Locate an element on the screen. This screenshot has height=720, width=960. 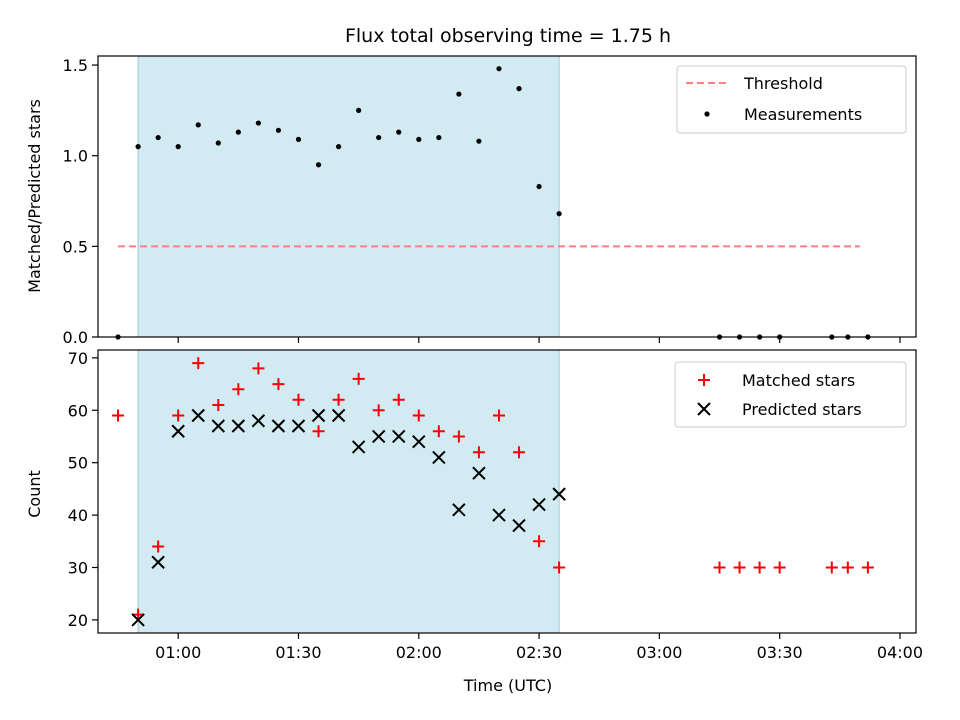
top-y-axis-label: Matched/Predicted stars is located at coordinates (34, 196).